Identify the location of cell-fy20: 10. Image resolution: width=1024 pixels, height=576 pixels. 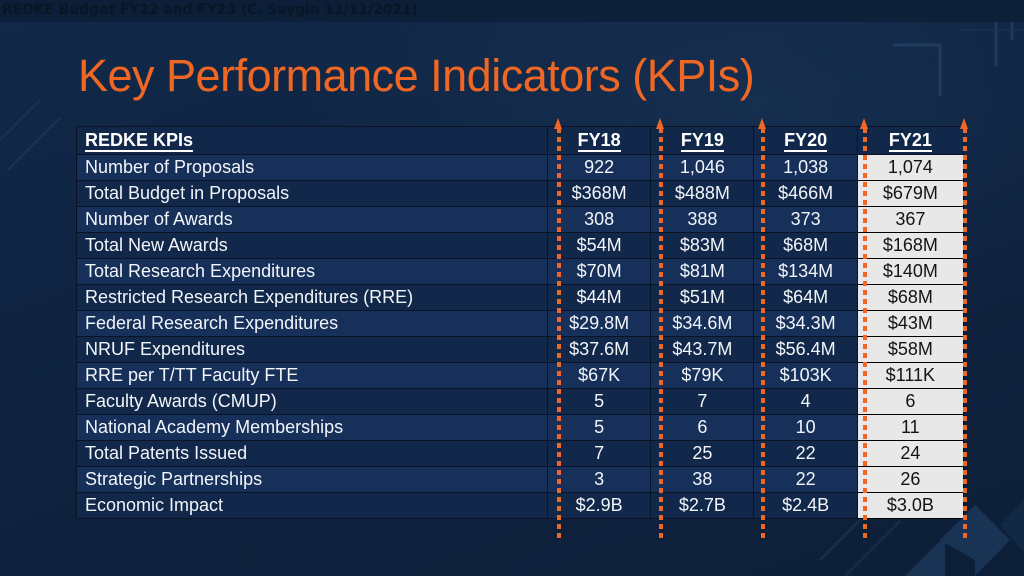
(805, 427).